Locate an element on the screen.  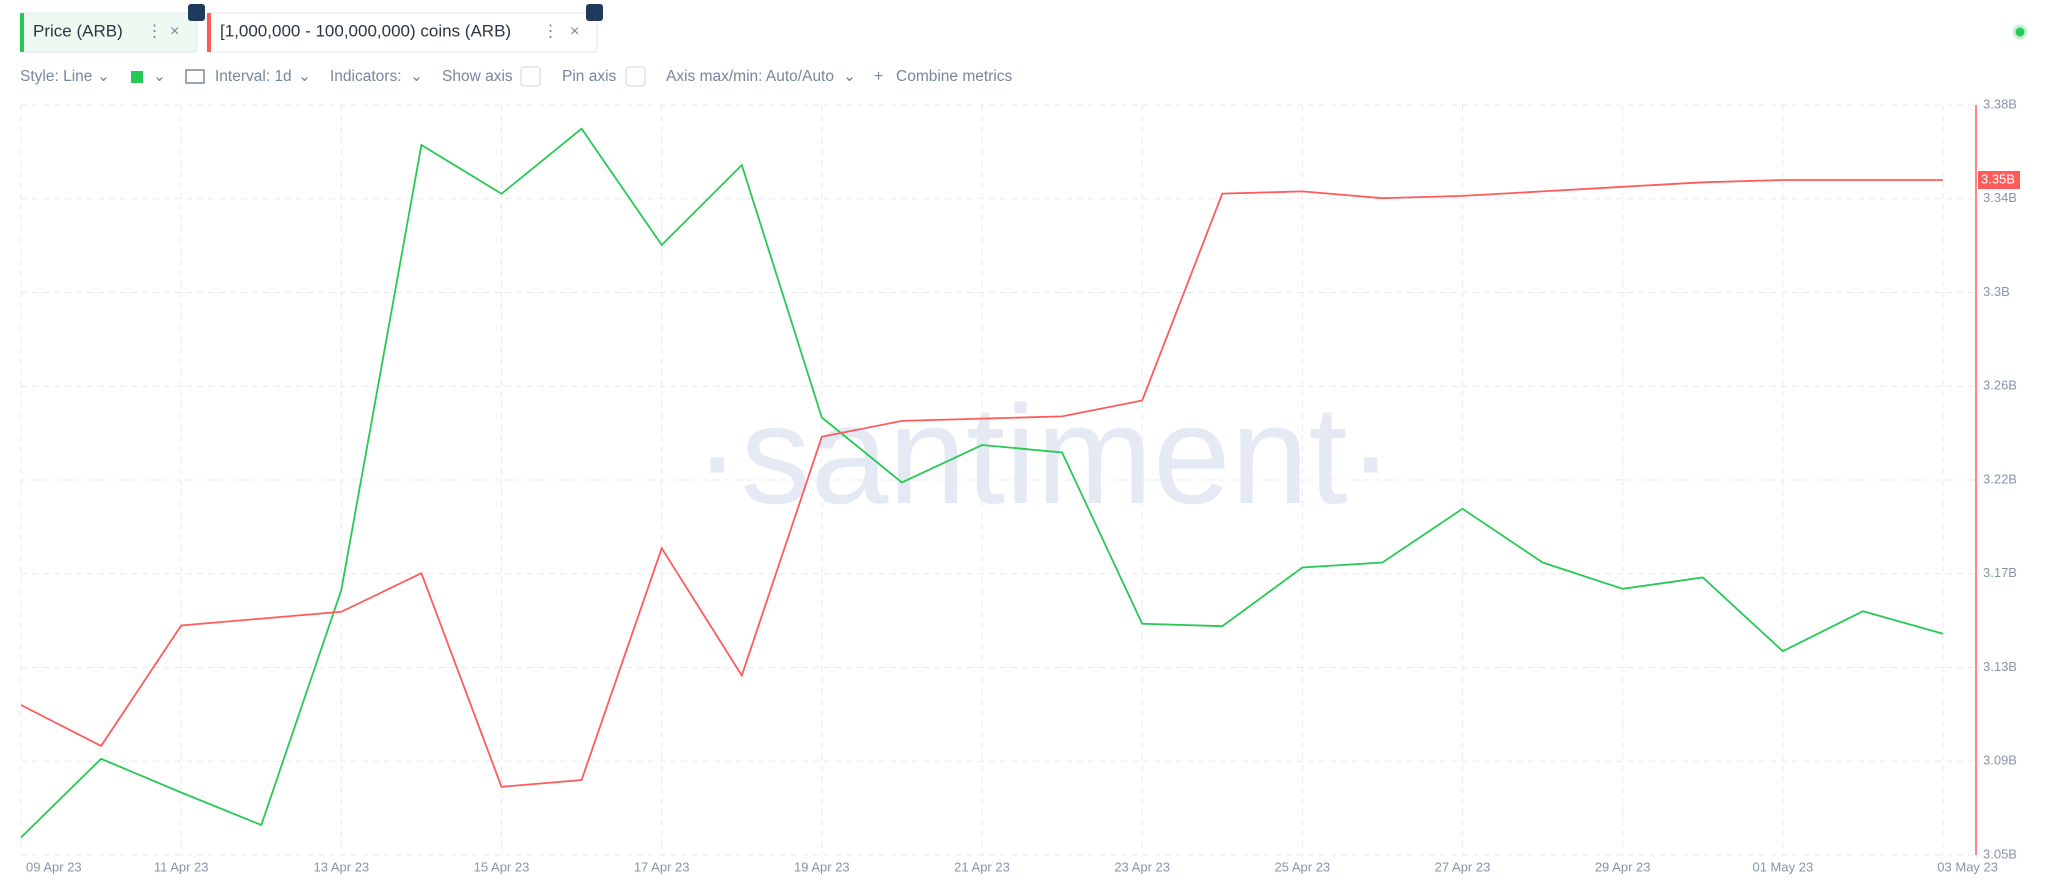
interval-menu: Interval: 1d is located at coordinates (253, 76).